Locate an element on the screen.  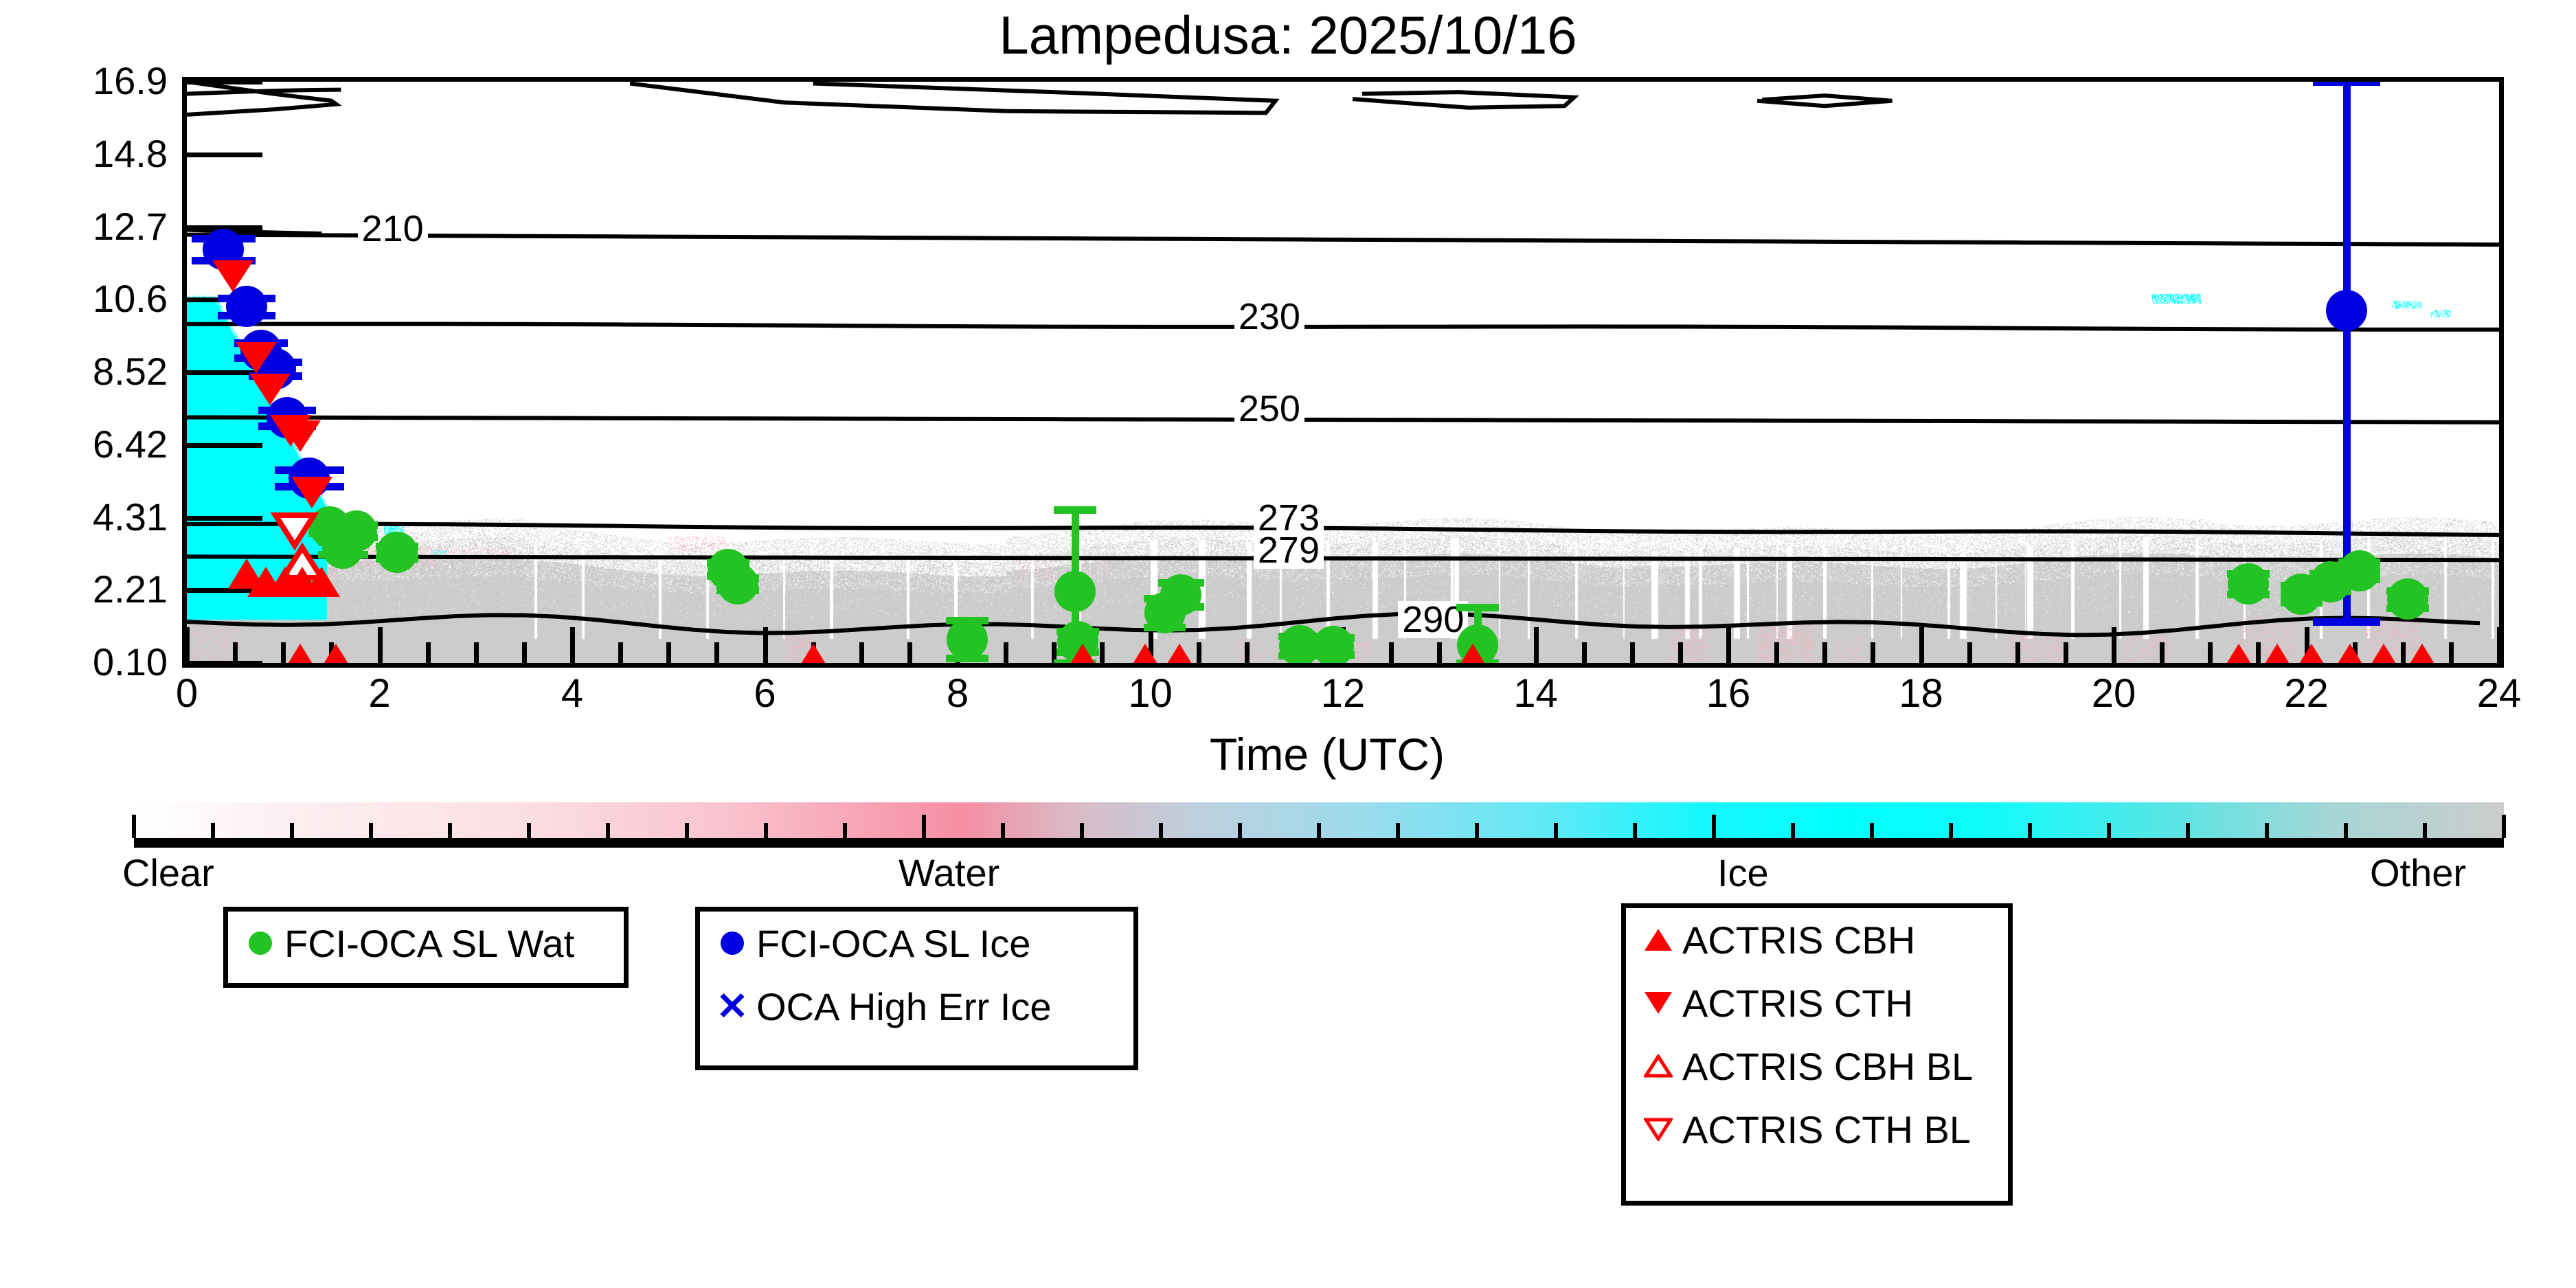
legend-water-row-0: FCI-OCA SL Wat is located at coordinates (426, 943).